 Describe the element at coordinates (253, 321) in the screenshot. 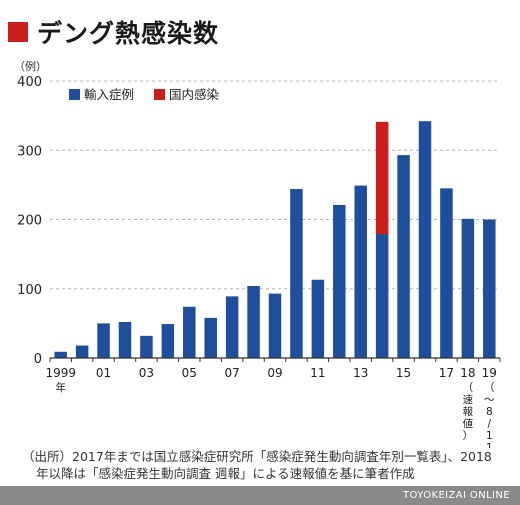

I see `bar-2008` at that location.